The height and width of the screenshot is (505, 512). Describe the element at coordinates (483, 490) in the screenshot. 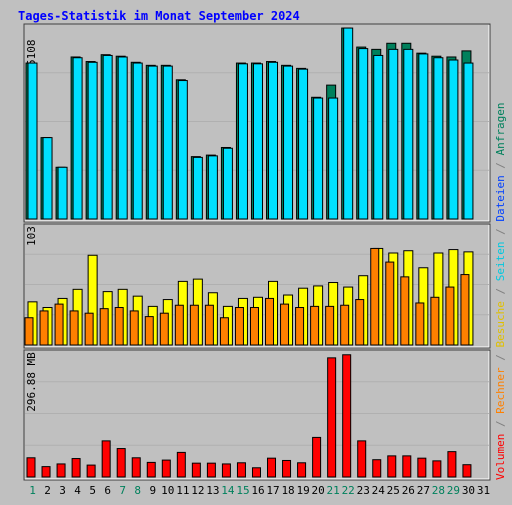

I see `x-tick-label-day-31: 31` at that location.